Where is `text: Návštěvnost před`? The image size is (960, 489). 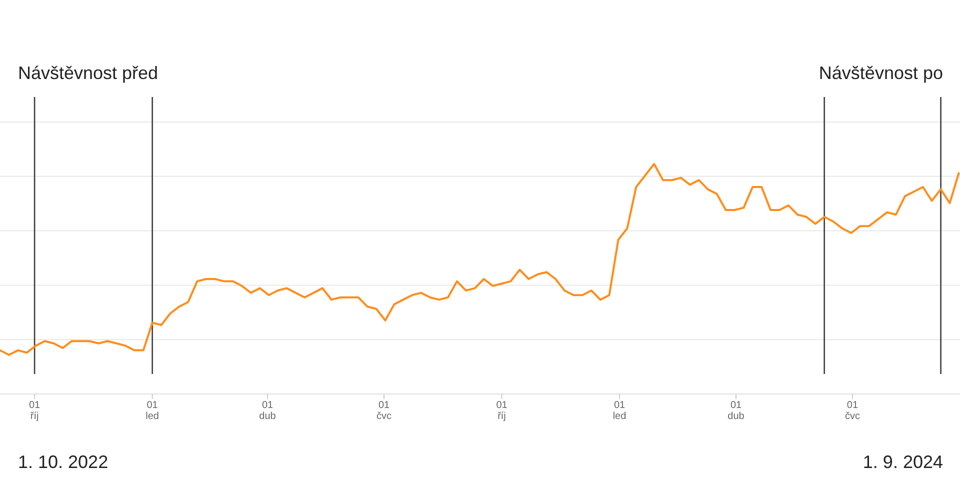
text: Návštěvnost před is located at coordinates (88, 73).